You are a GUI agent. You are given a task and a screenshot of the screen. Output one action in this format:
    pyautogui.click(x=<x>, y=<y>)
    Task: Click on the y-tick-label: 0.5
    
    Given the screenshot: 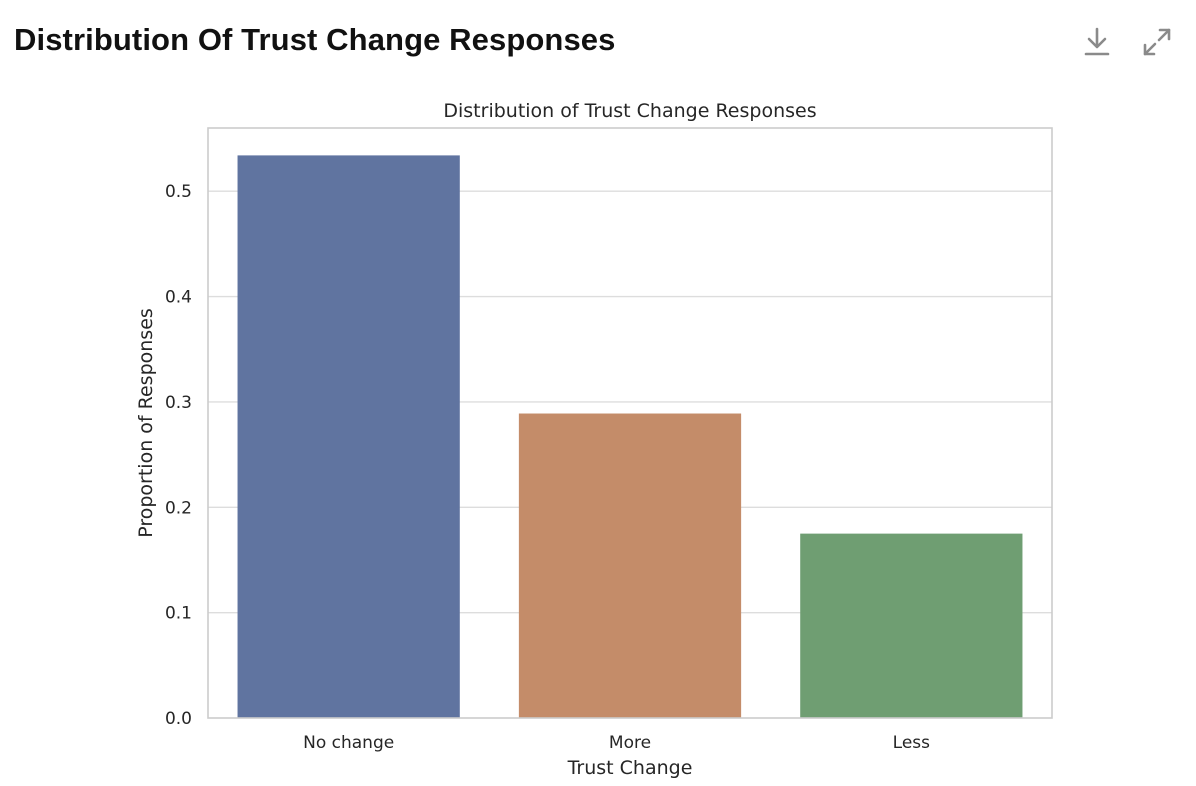 What is the action you would take?
    pyautogui.click(x=178, y=192)
    